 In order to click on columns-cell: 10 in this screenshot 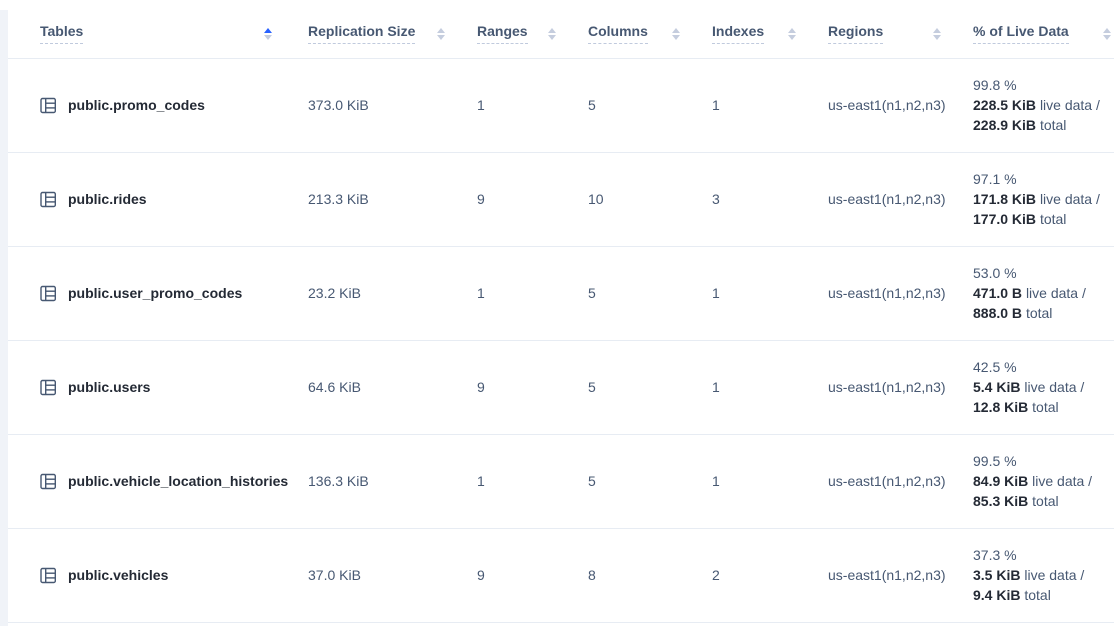, I will do `click(650, 199)`.